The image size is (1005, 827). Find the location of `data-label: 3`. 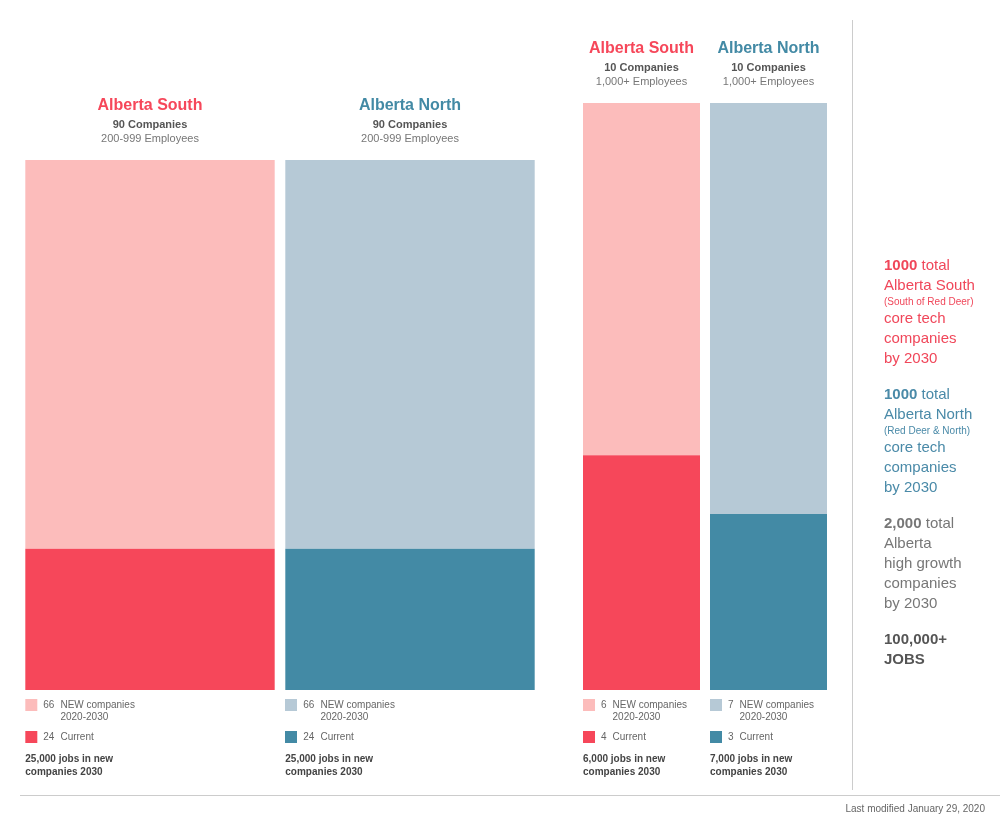

data-label: 3 is located at coordinates (731, 736).